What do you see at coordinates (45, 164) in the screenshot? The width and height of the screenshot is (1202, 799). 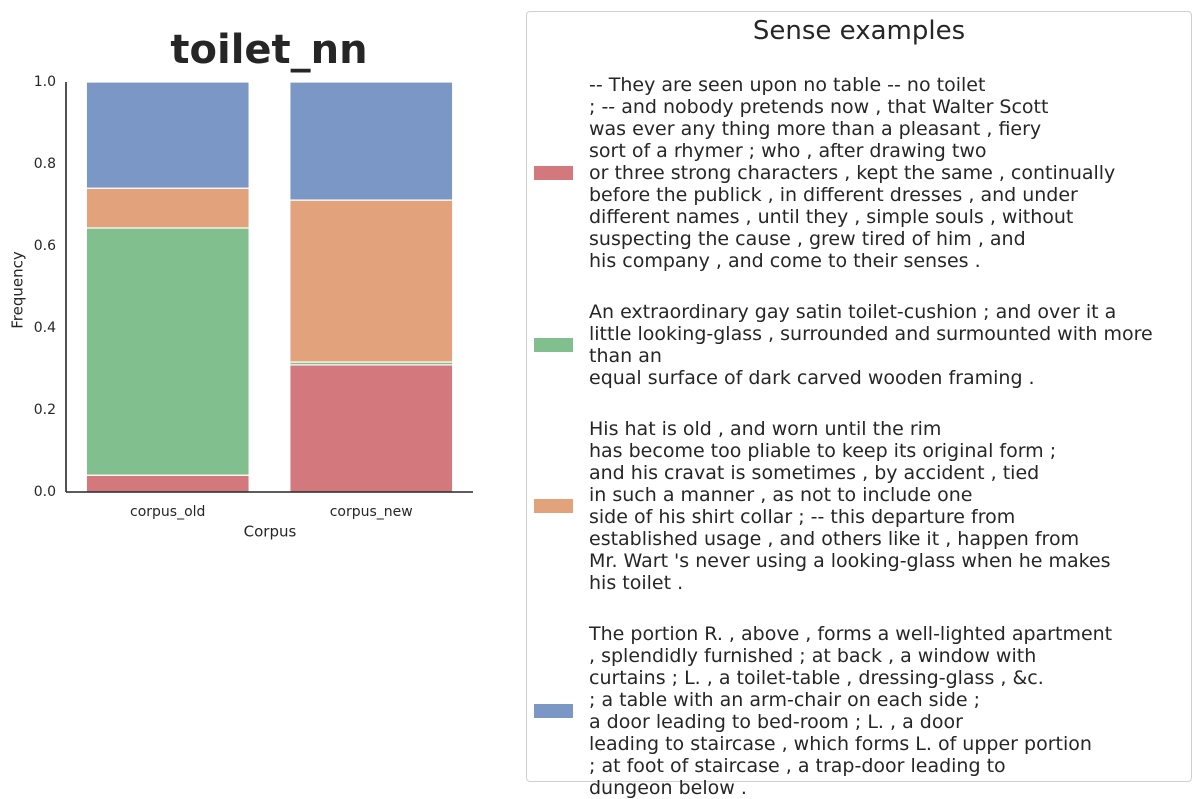 I see `y-tick-label: 0.8` at bounding box center [45, 164].